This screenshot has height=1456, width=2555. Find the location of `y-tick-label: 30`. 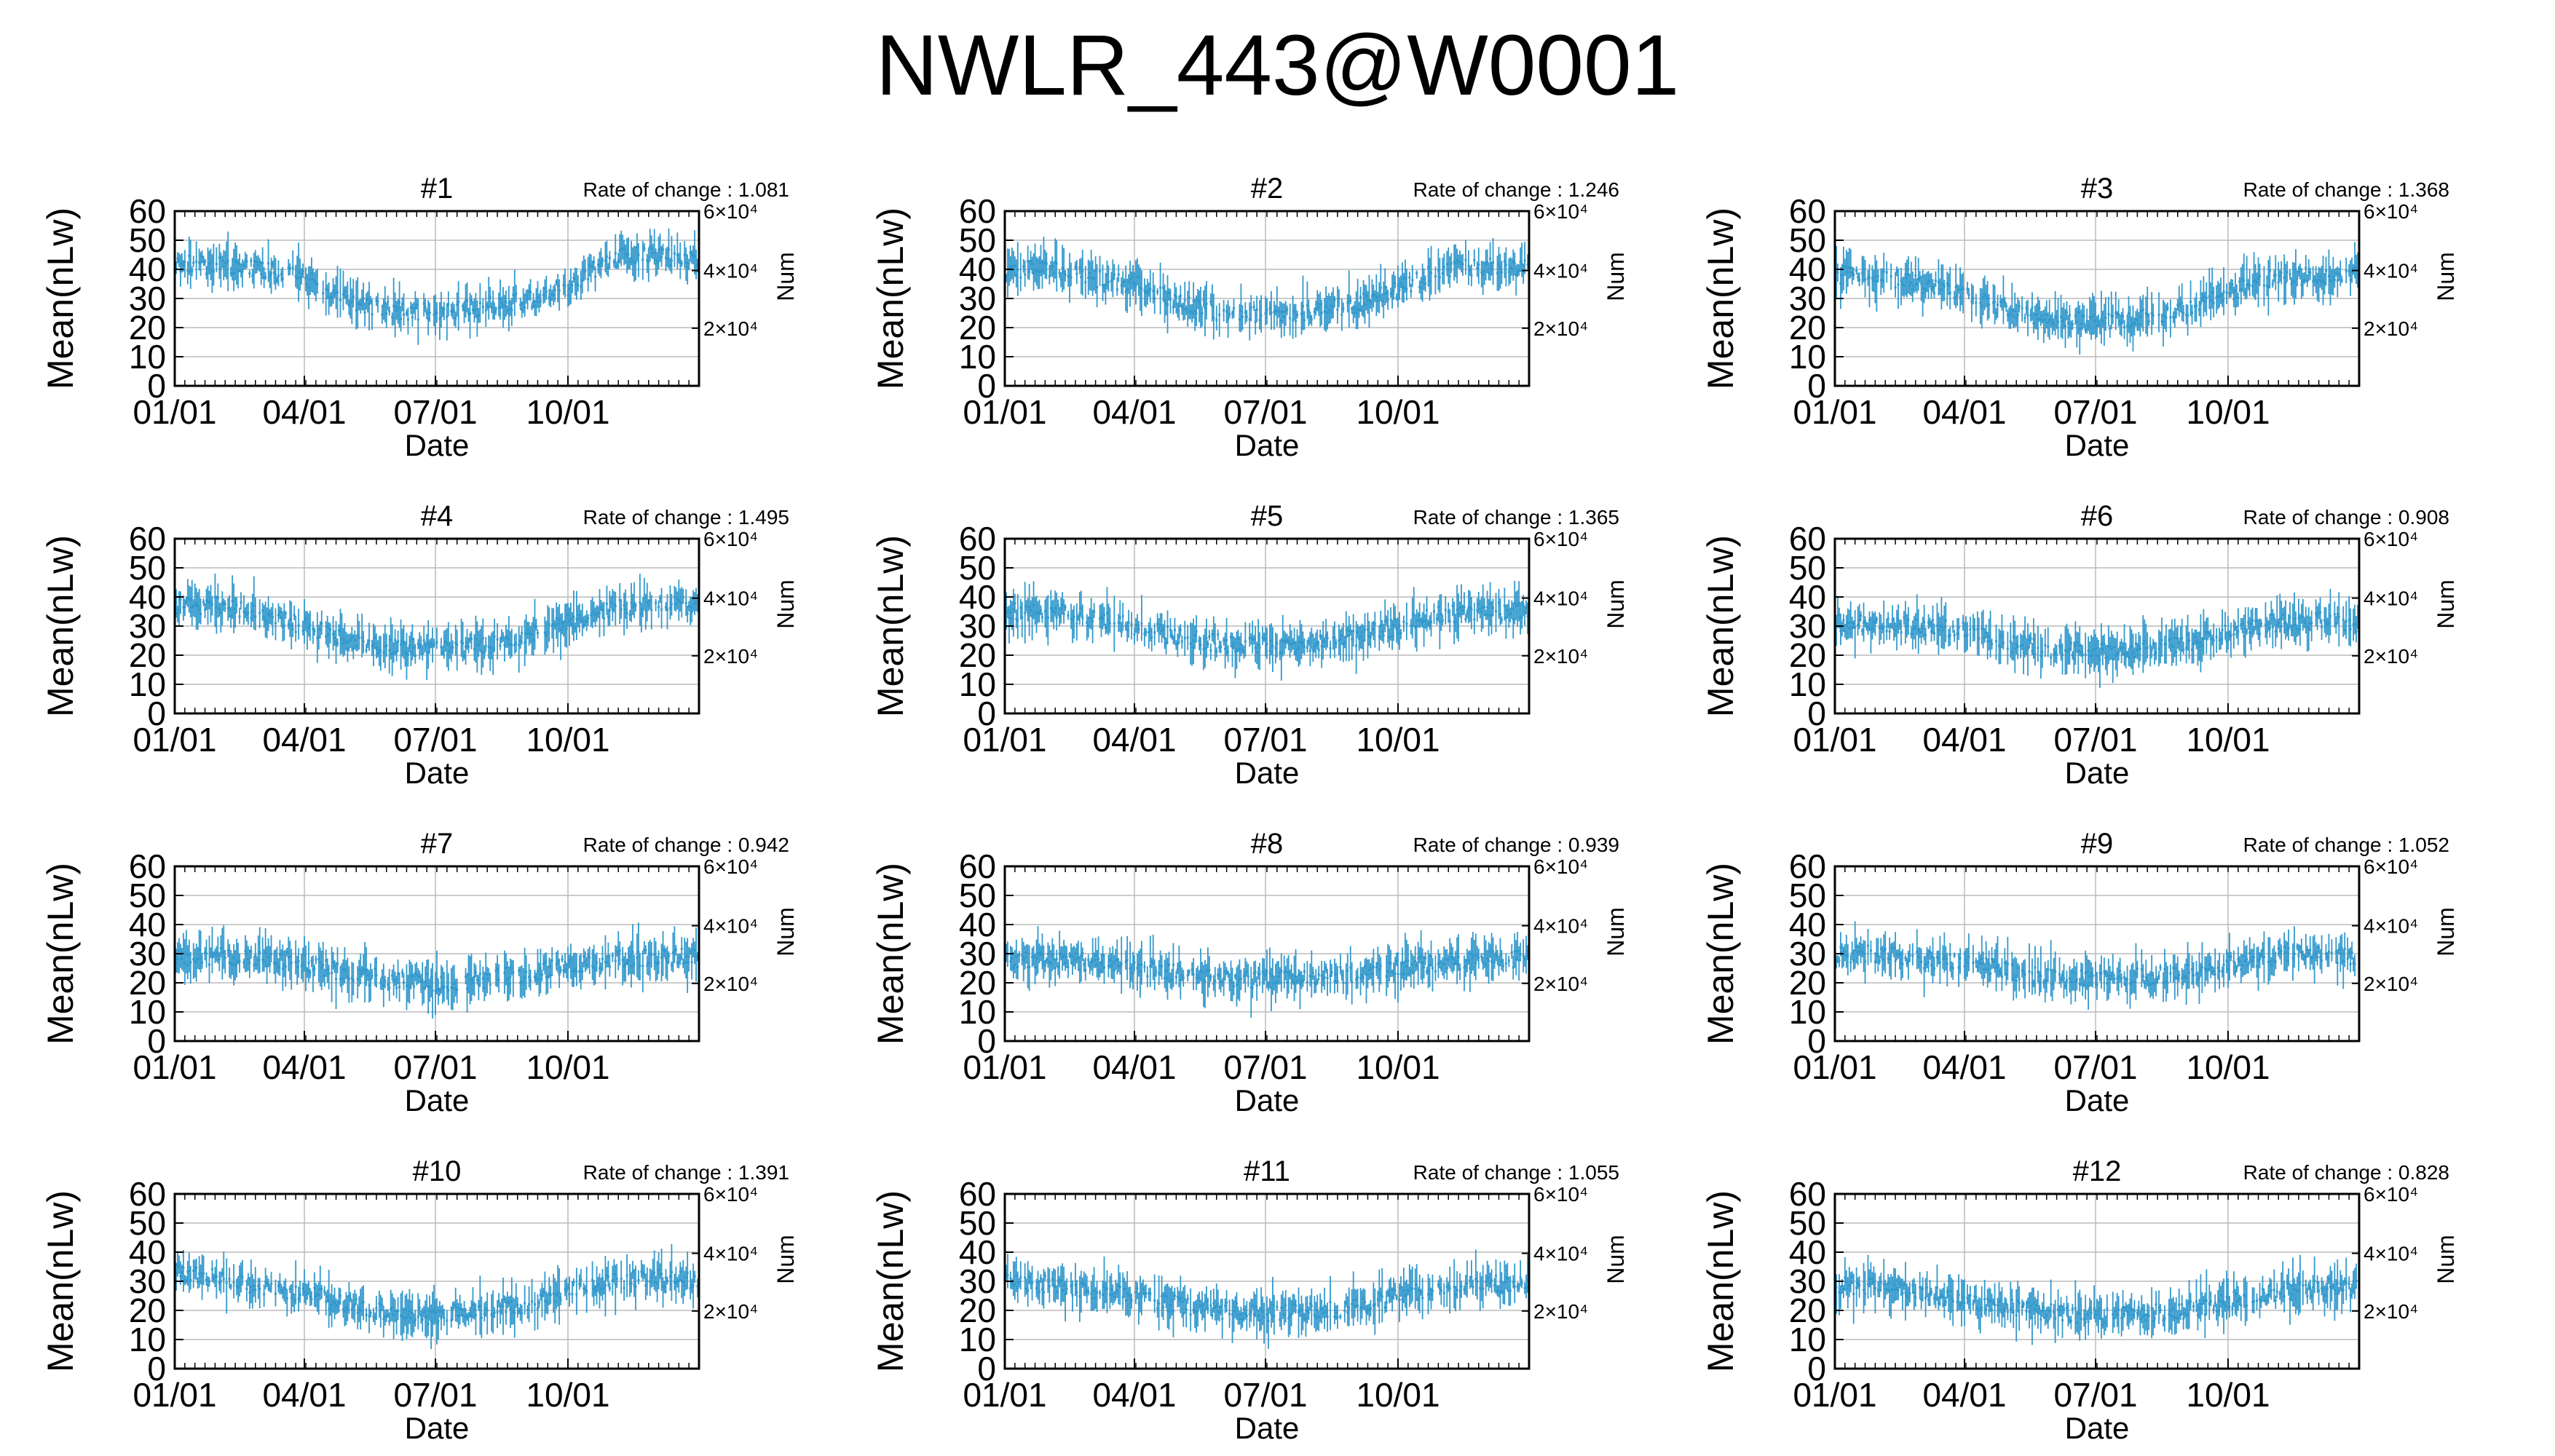

y-tick-label: 30 is located at coordinates (147, 298).